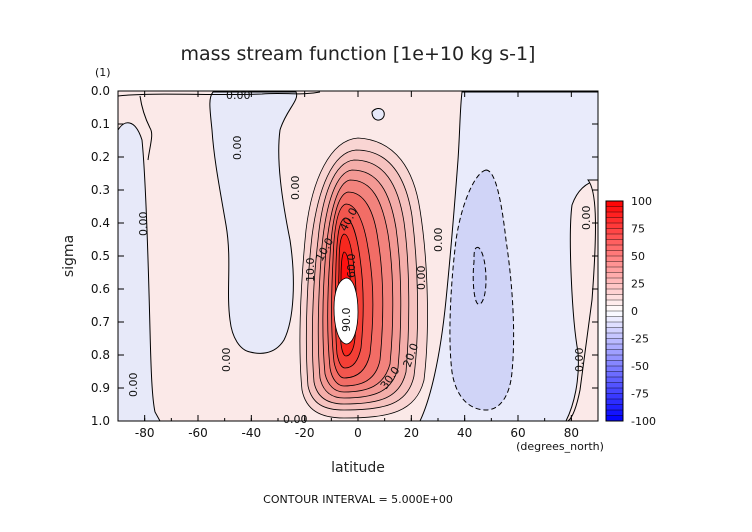 This screenshot has height=532, width=752. I want to click on neg-blob-top, so click(378, 114).